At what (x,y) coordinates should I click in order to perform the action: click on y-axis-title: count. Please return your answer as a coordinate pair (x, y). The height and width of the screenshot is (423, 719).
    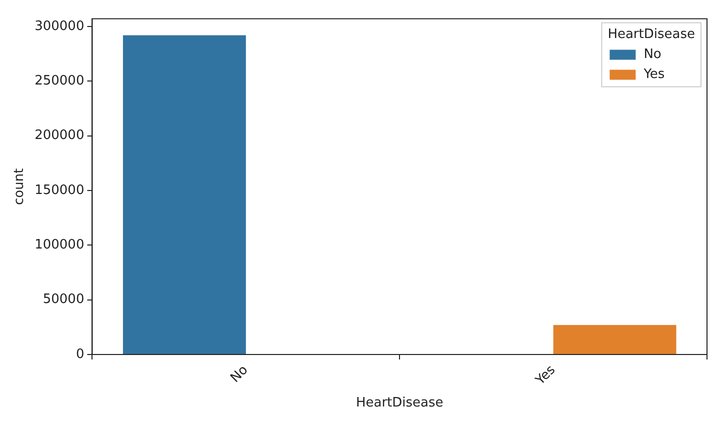
    Looking at the image, I should click on (20, 187).